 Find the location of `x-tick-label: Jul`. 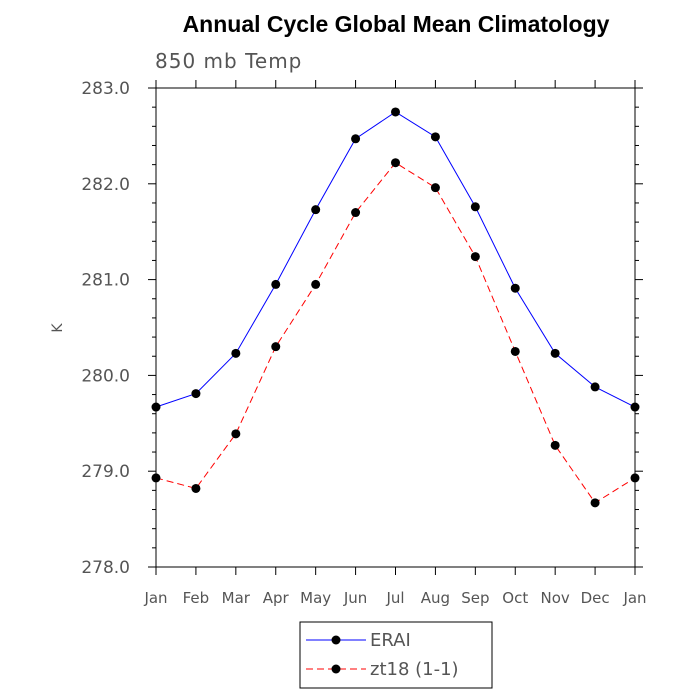

x-tick-label: Jul is located at coordinates (394, 598).